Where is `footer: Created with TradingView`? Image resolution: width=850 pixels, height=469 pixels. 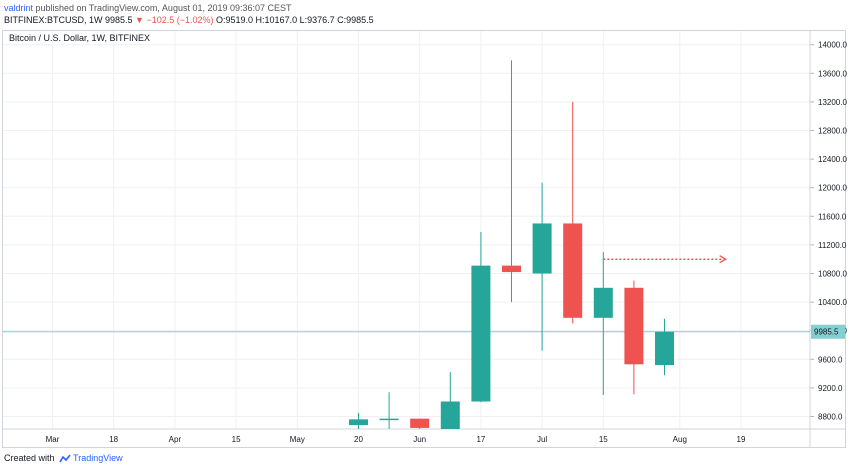
footer: Created with TradingView is located at coordinates (63, 458).